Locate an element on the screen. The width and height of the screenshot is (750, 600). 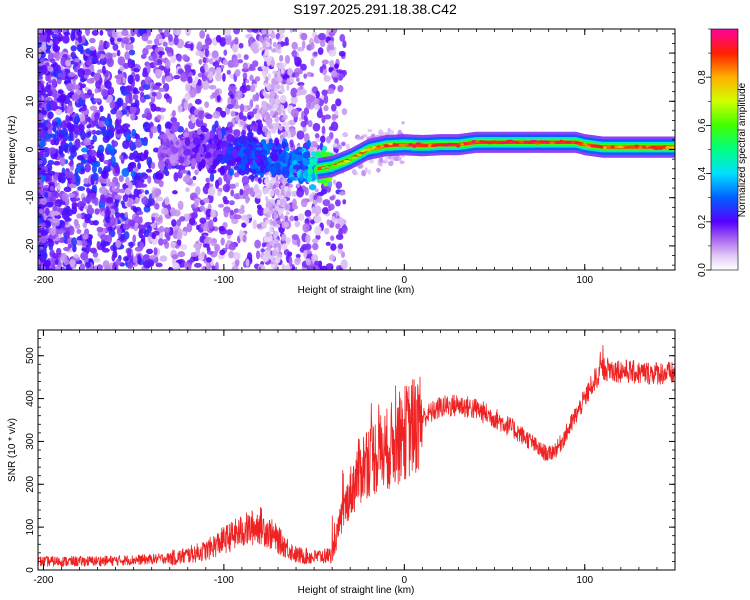
y-tick-label: -20 is located at coordinates (30, 245).